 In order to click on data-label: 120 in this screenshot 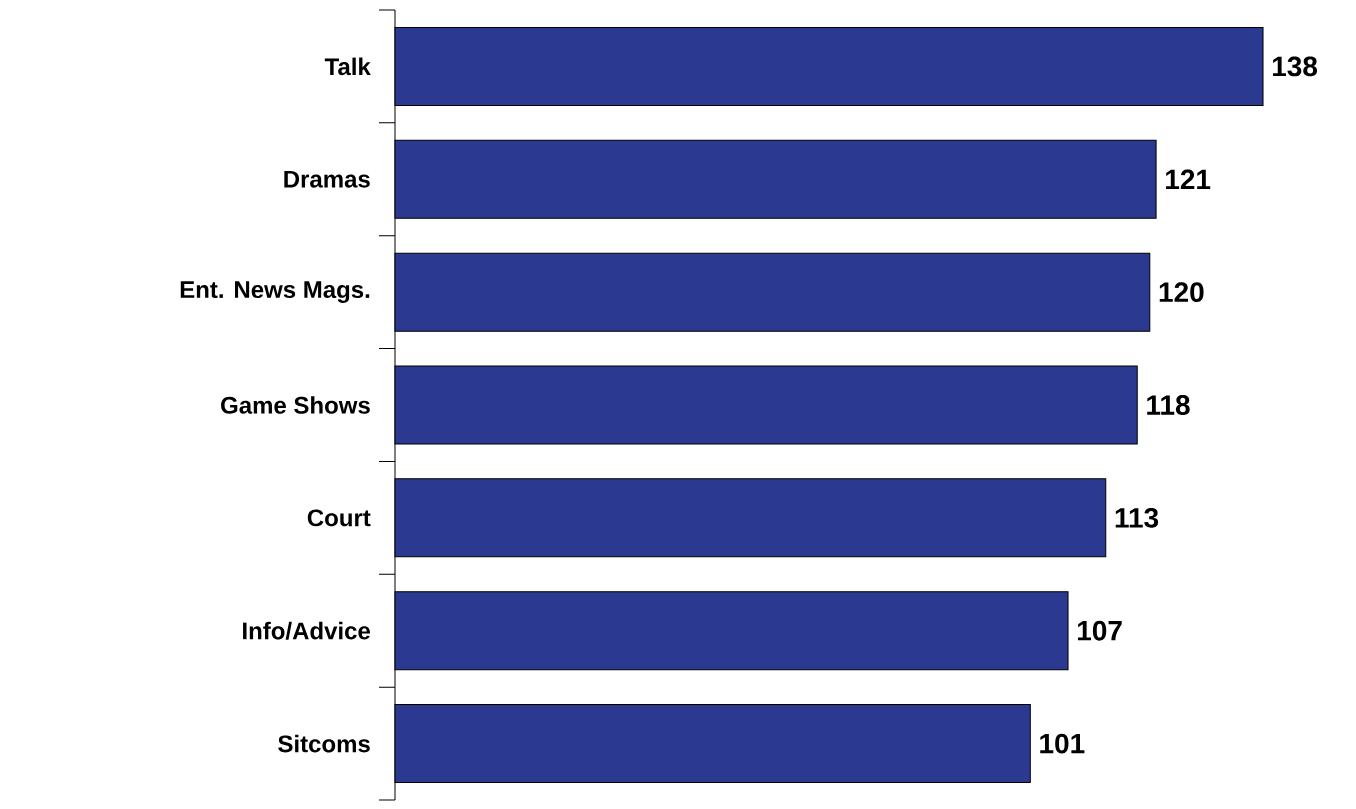, I will do `click(1181, 292)`.